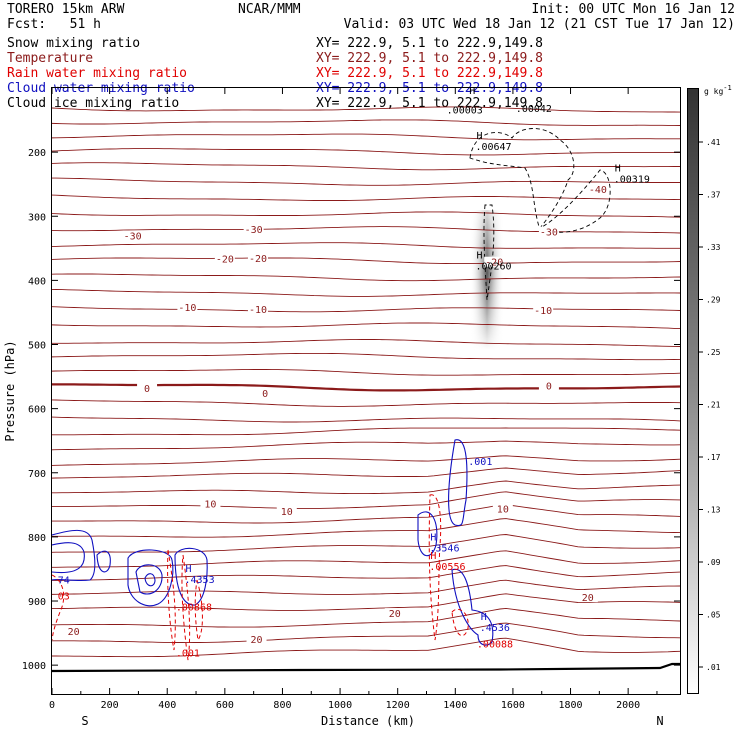 This screenshot has height=740, width=740. What do you see at coordinates (598, 190) in the screenshot?
I see `temperature-label: -40` at bounding box center [598, 190].